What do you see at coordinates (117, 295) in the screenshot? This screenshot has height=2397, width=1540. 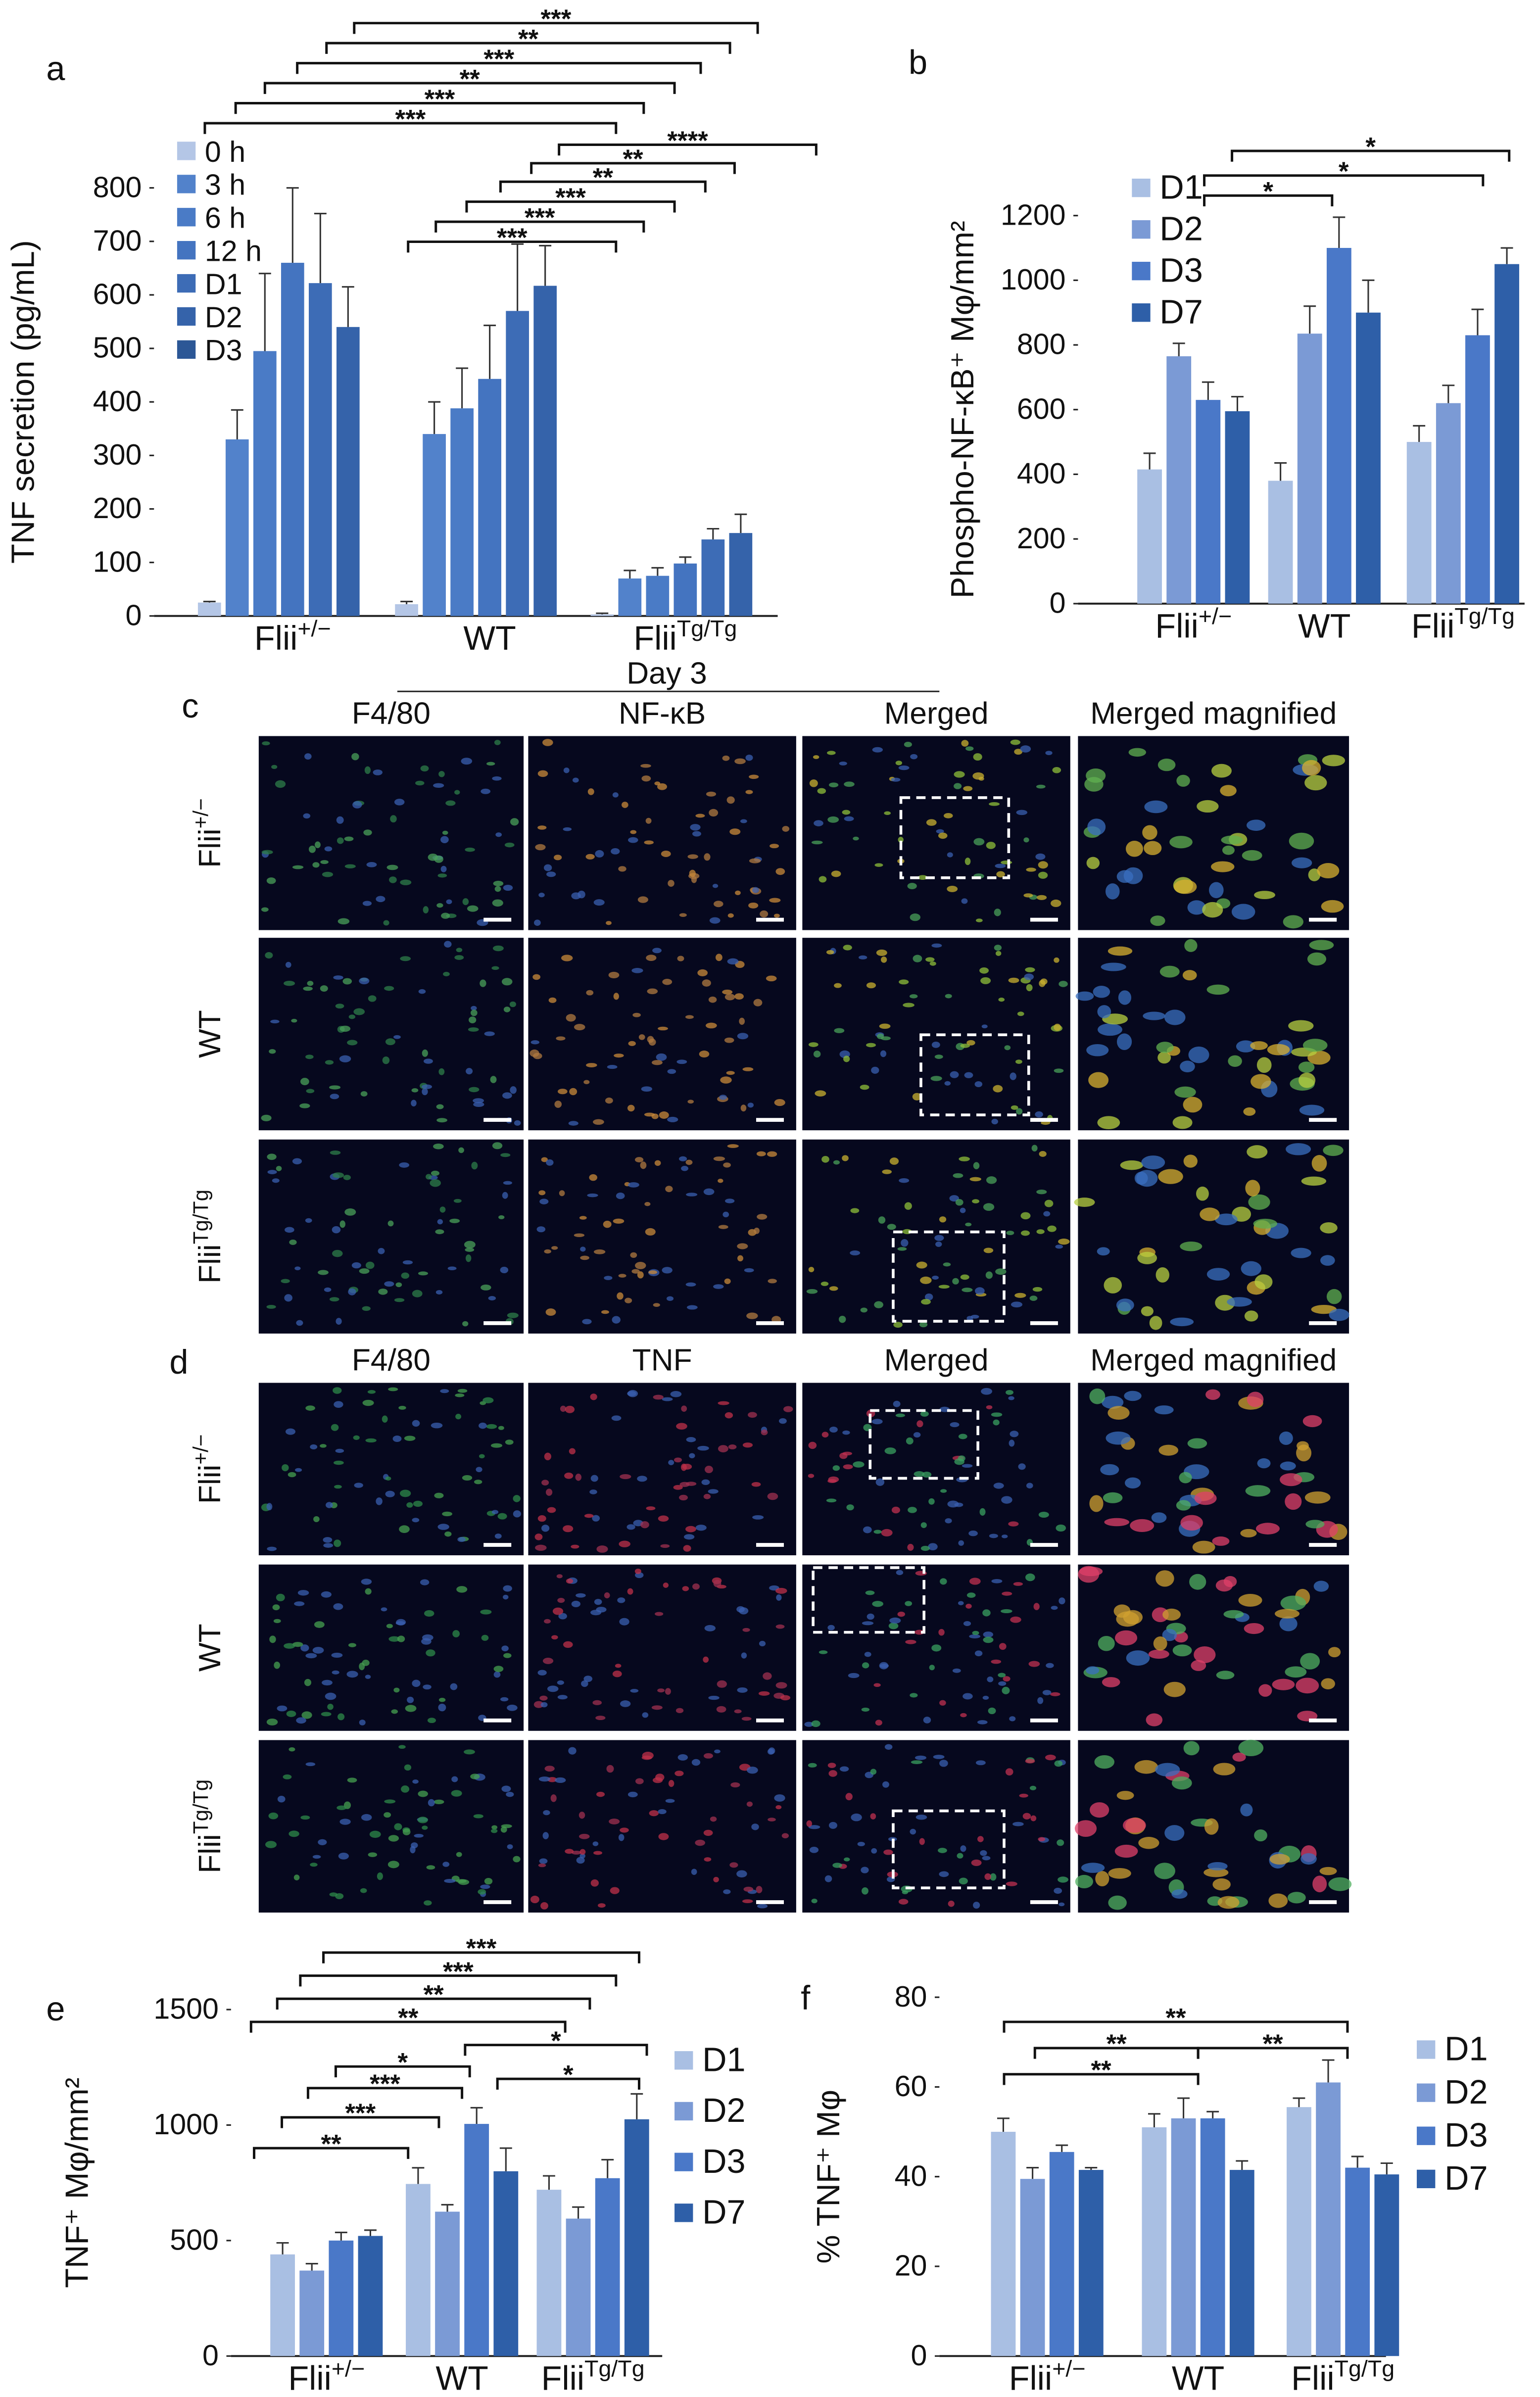 I see `y-tick-label: 600` at bounding box center [117, 295].